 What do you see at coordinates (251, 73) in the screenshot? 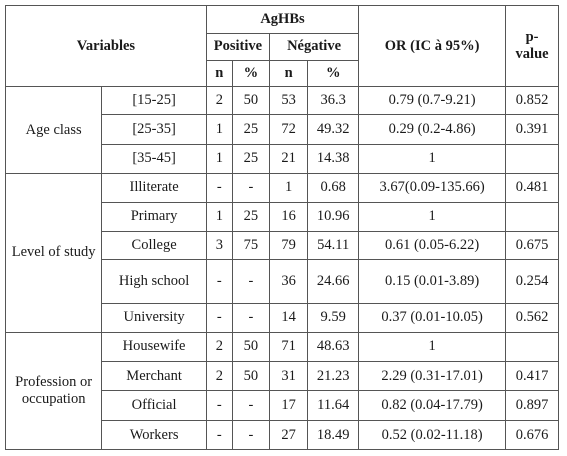
I see `positive-pct-header: %` at bounding box center [251, 73].